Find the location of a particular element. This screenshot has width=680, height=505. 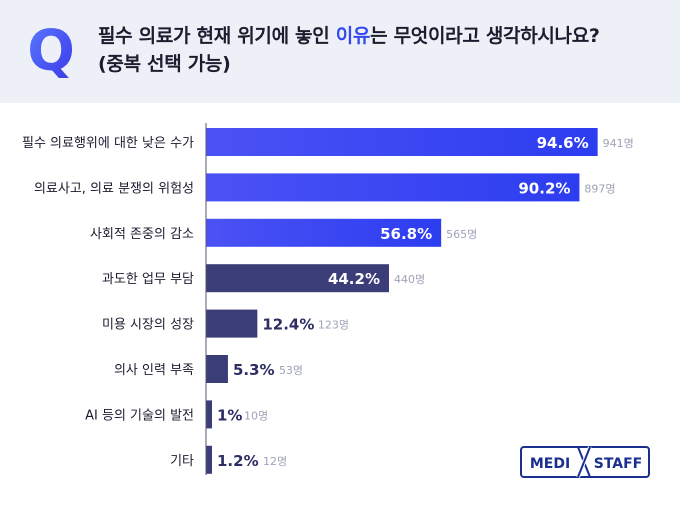

logo-border is located at coordinates (585, 462).